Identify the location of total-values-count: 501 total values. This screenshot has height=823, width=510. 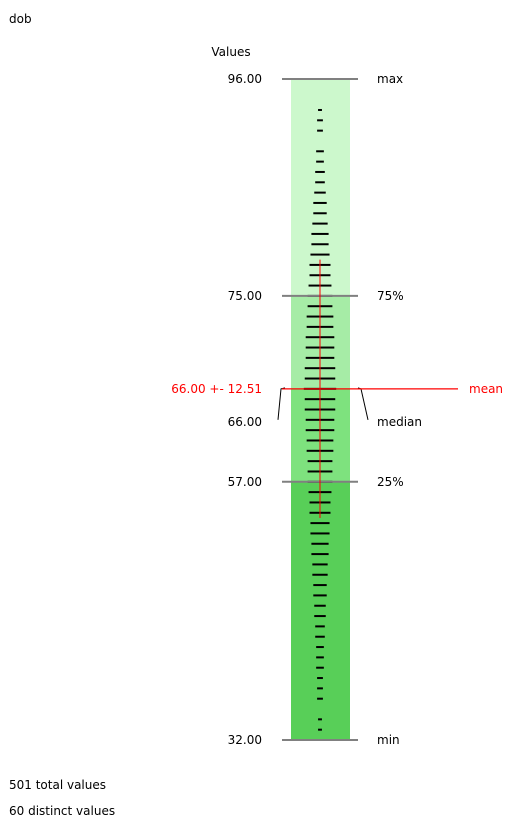
(58, 785).